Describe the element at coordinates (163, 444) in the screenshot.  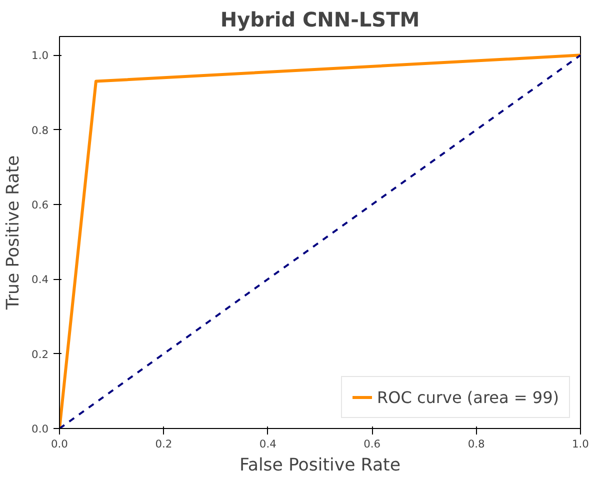
I see `x-tick-label: 0.2` at that location.